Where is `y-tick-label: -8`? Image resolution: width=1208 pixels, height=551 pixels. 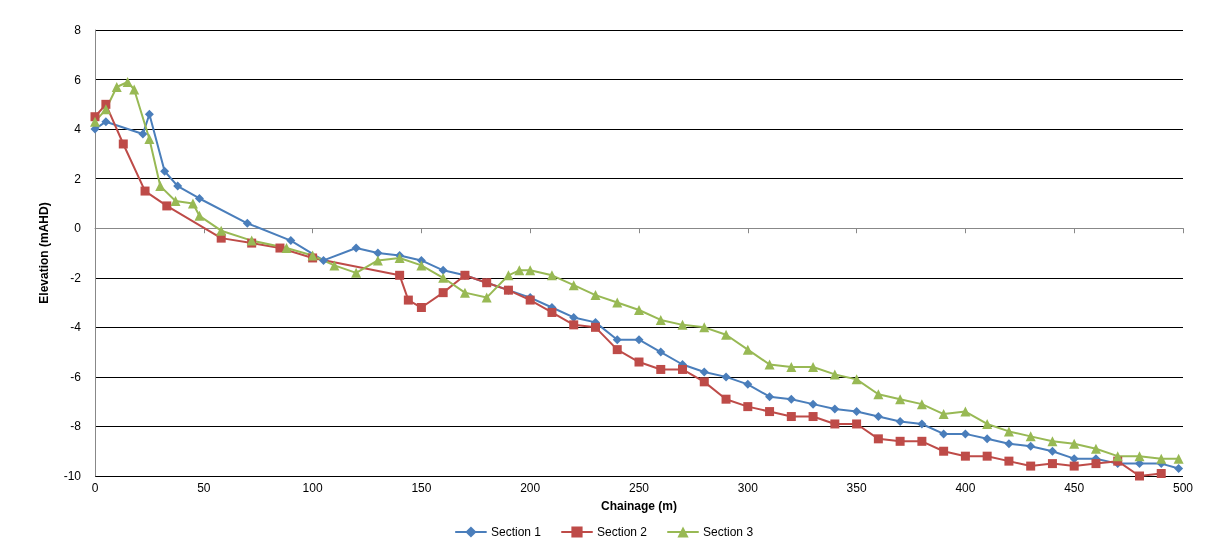 y-tick-label: -8 is located at coordinates (76, 426).